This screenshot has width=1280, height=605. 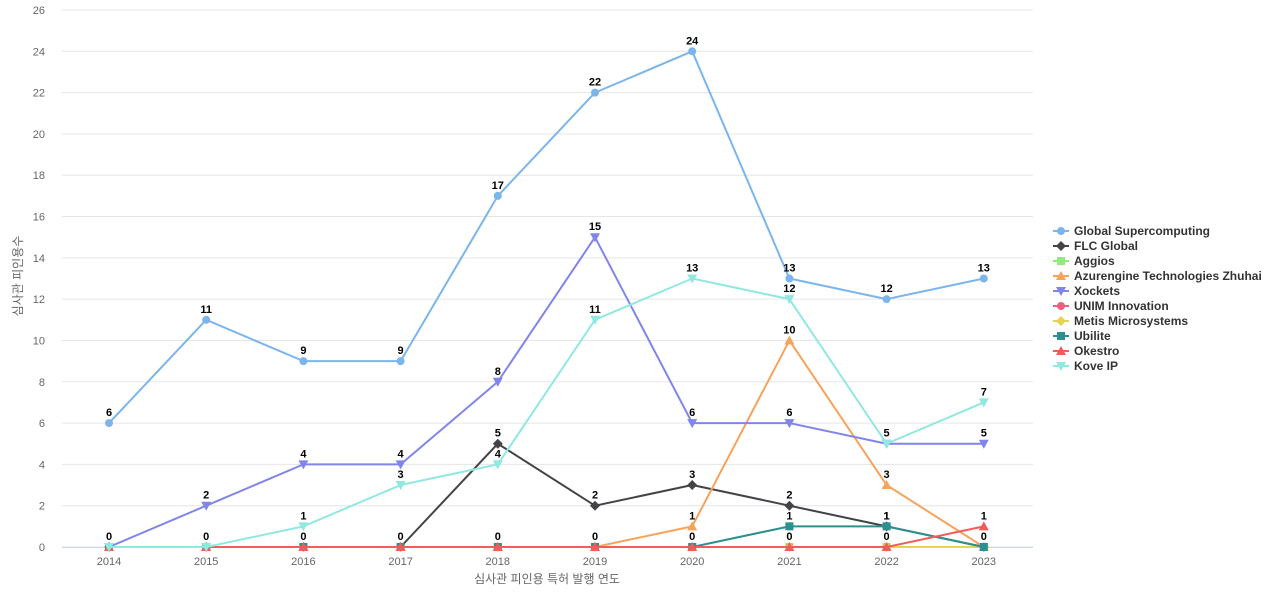 I want to click on y-tick-label: 8, so click(x=42, y=383).